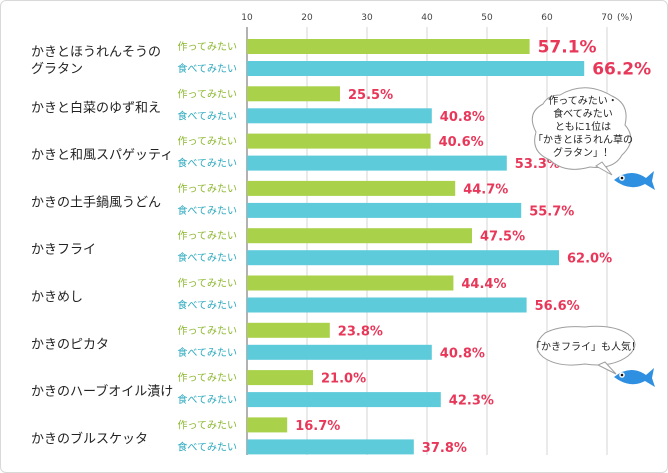  I want to click on value-label: 55.7%, so click(551, 211).